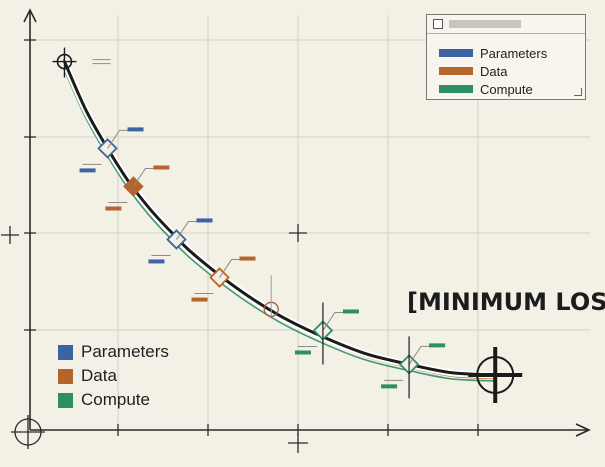 The width and height of the screenshot is (605, 467). I want to click on minimum-loss-annotation: [MINIMUM LOSS], so click(506, 302).